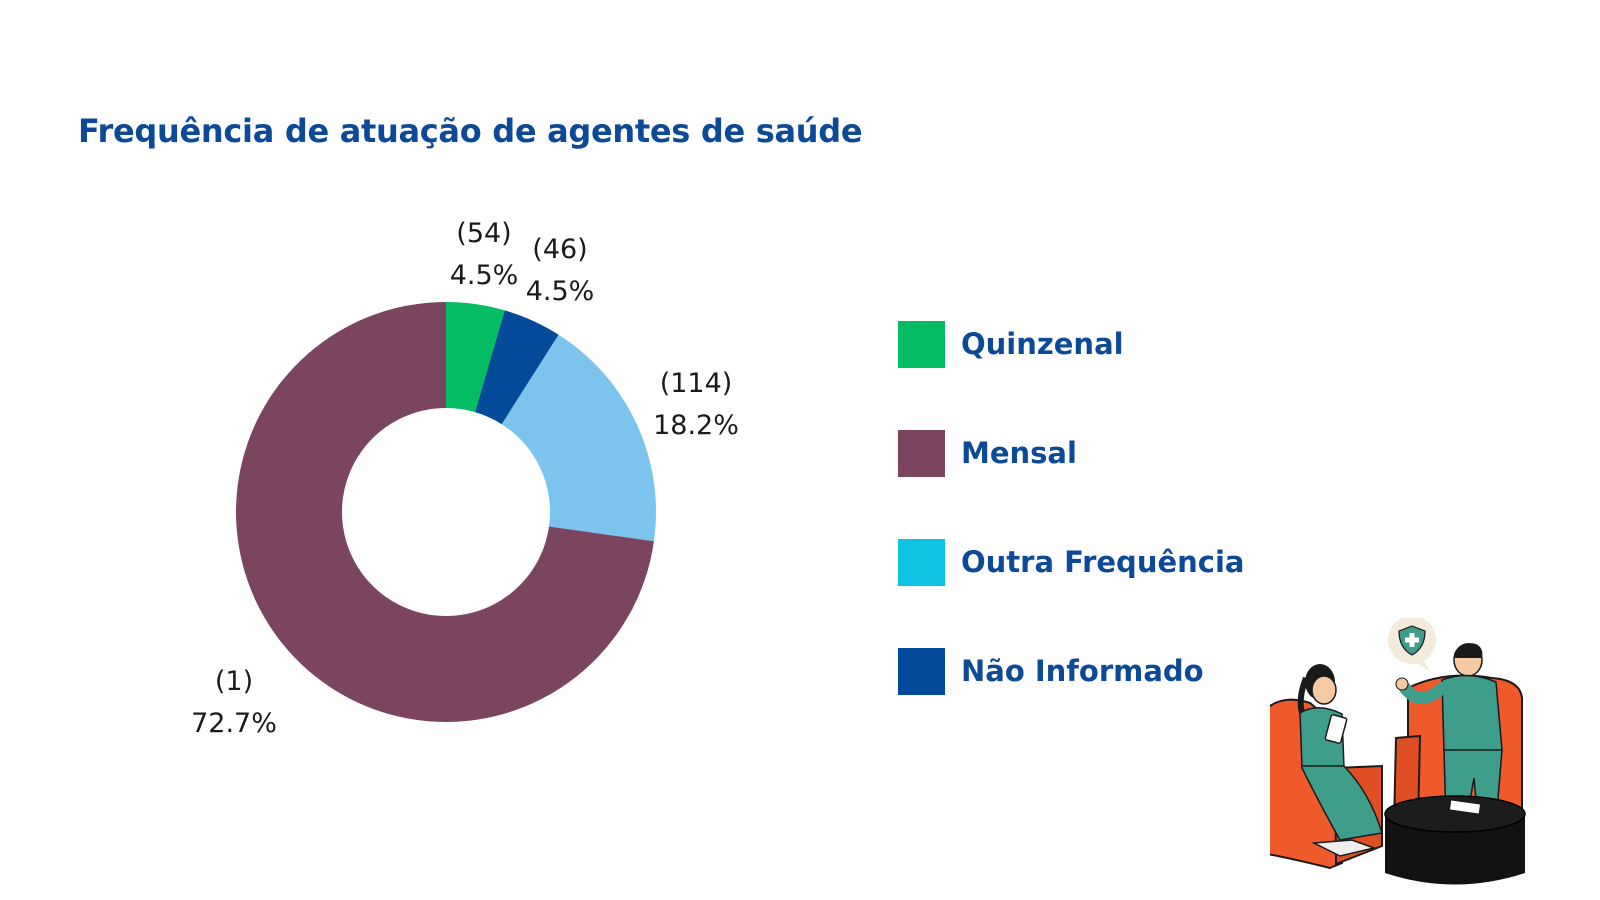 The height and width of the screenshot is (900, 1600). What do you see at coordinates (696, 383) in the screenshot?
I see `slice-count-label: (114)` at bounding box center [696, 383].